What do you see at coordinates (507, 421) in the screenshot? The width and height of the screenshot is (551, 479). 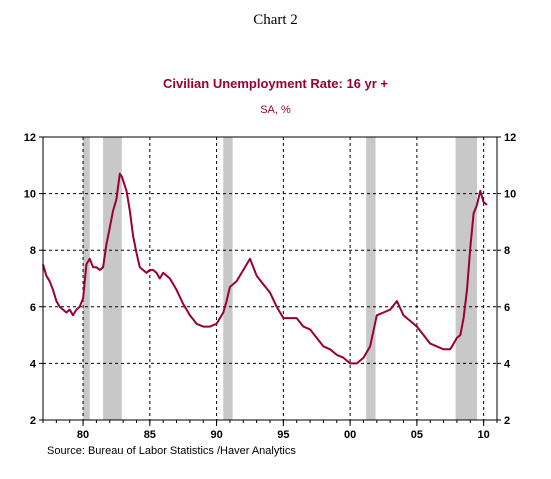 I see `y-tick-label-right: 2` at bounding box center [507, 421].